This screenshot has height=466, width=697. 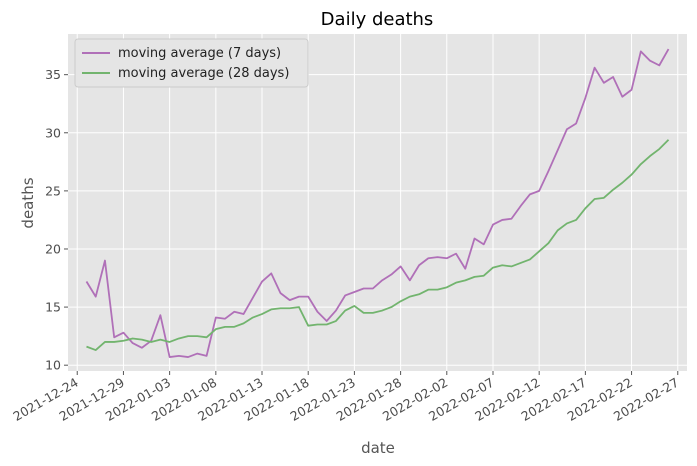 What do you see at coordinates (377, 19) in the screenshot?
I see `chart-title: Daily deaths` at bounding box center [377, 19].